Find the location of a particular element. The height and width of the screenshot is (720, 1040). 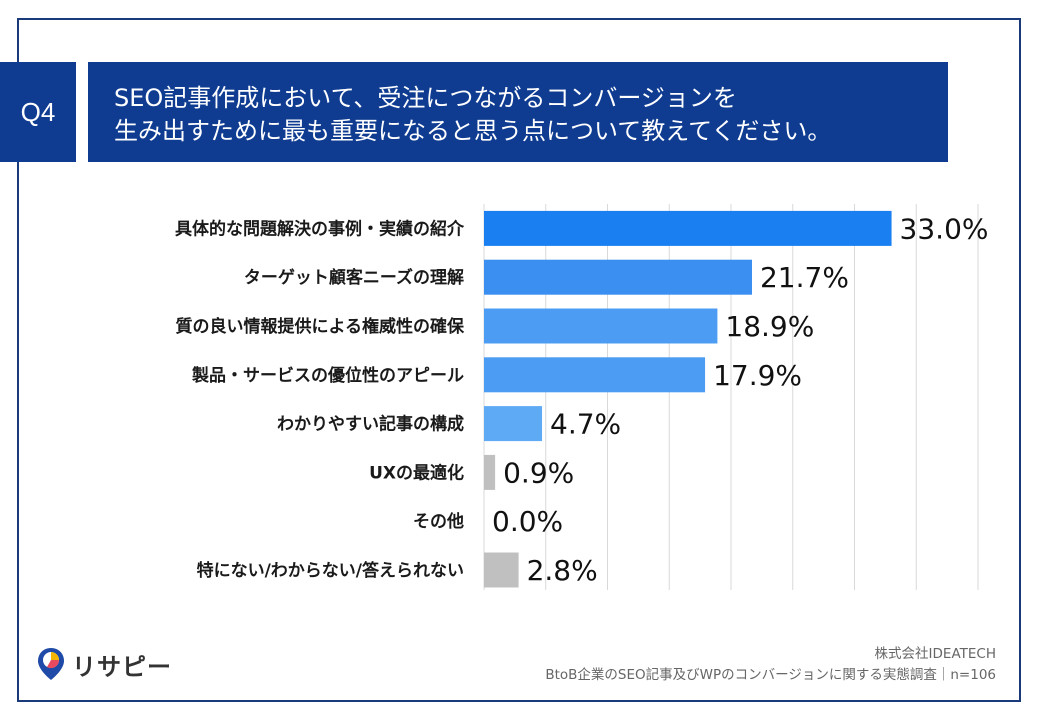

category-label: 質の良い情報提供による権威性の確保 is located at coordinates (320, 326).